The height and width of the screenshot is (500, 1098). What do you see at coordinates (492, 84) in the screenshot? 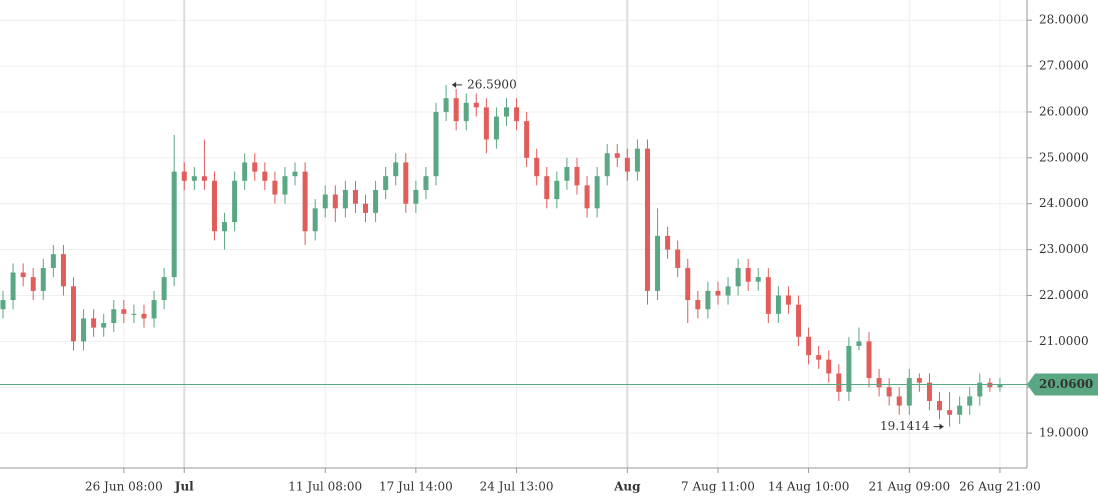
I see `high-label: 26.5900` at bounding box center [492, 84].